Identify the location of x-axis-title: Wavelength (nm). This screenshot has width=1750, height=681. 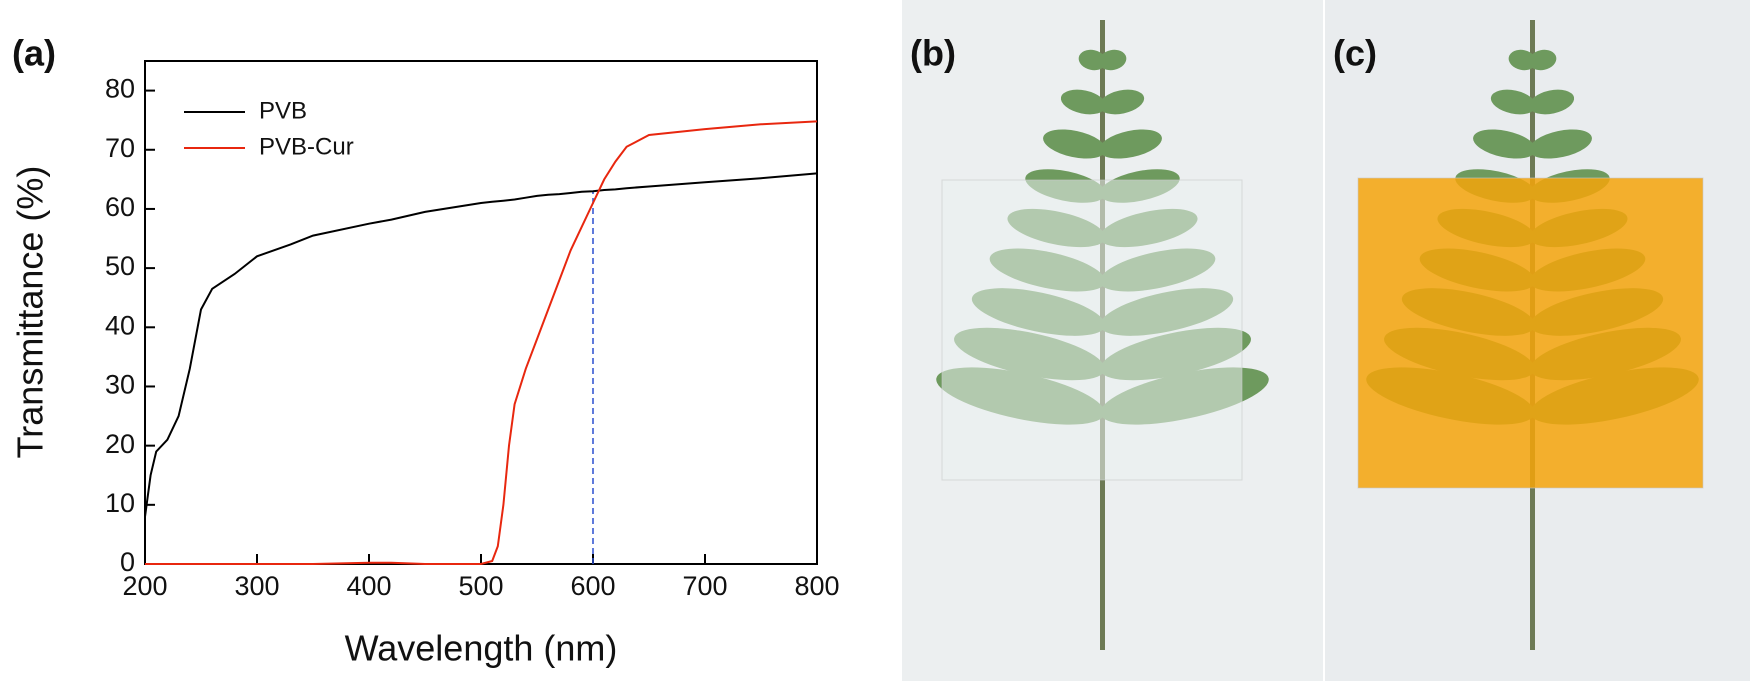
(481, 648).